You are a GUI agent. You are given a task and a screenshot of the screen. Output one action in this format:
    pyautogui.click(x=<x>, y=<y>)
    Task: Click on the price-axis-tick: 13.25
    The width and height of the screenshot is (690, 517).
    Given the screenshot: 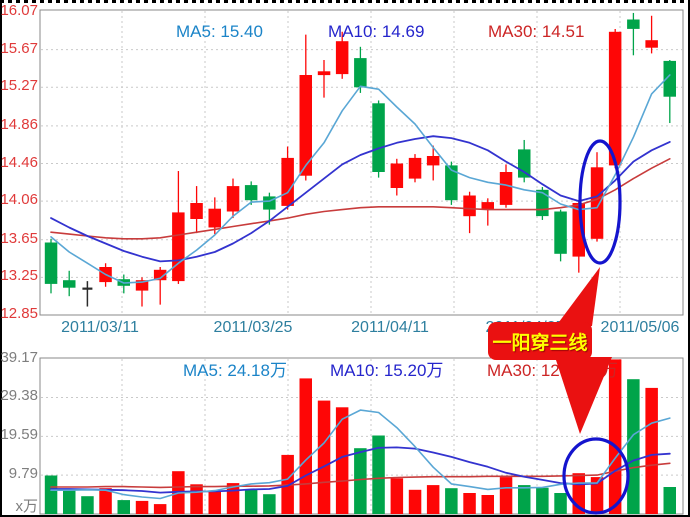 What is the action you would take?
    pyautogui.click(x=19, y=275)
    